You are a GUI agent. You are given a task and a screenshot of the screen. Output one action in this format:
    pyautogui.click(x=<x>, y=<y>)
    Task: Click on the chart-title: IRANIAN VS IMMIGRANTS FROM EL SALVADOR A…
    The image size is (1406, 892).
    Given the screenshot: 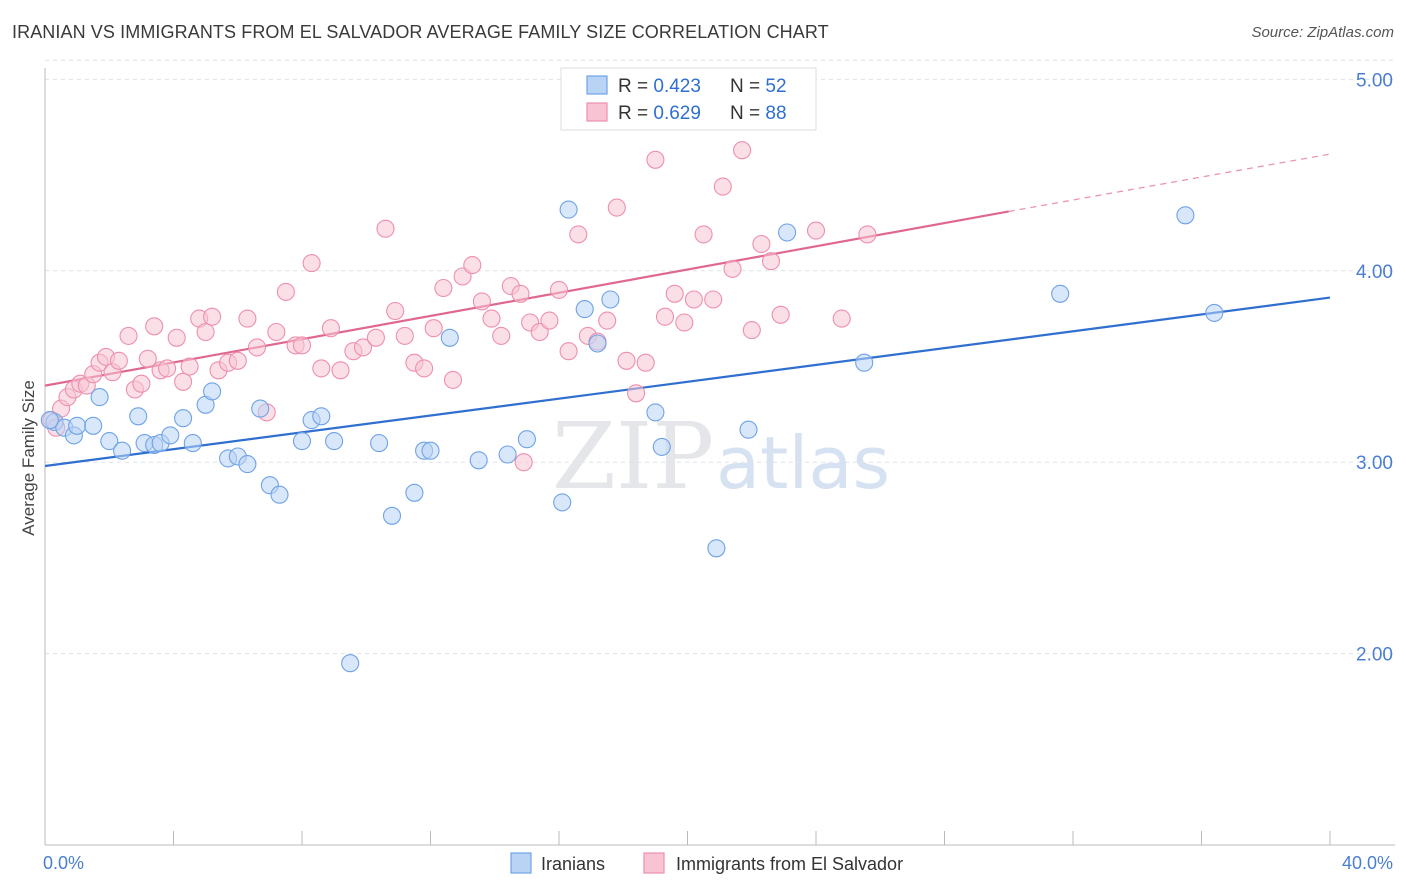 What is the action you would take?
    pyautogui.click(x=420, y=32)
    